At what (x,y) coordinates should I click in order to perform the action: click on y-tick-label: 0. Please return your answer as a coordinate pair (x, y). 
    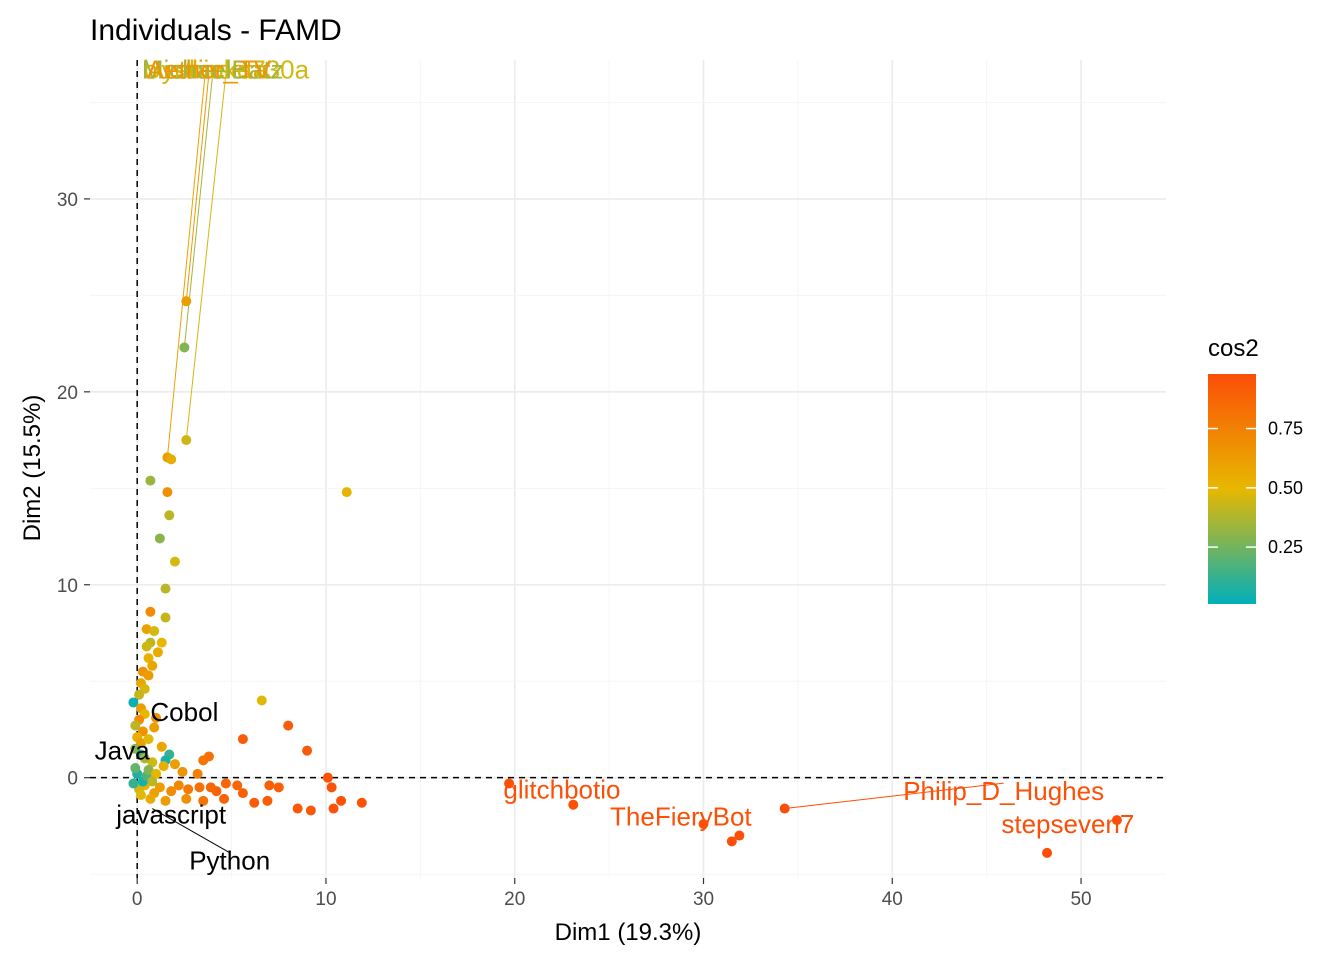
    Looking at the image, I should click on (72, 779).